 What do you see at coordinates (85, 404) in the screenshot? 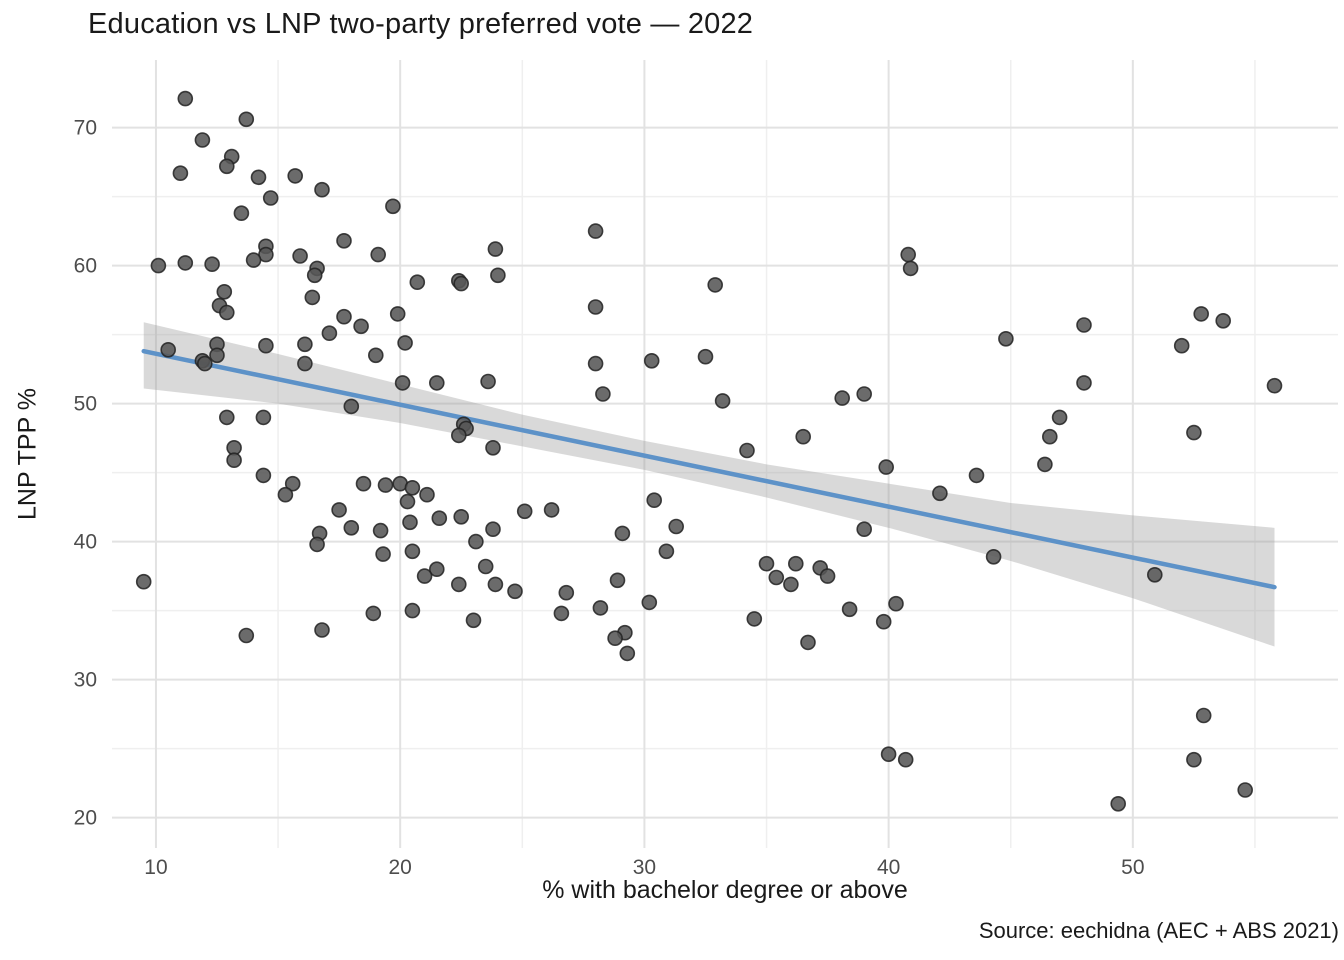
I see `y-tick-label: 50` at bounding box center [85, 404].